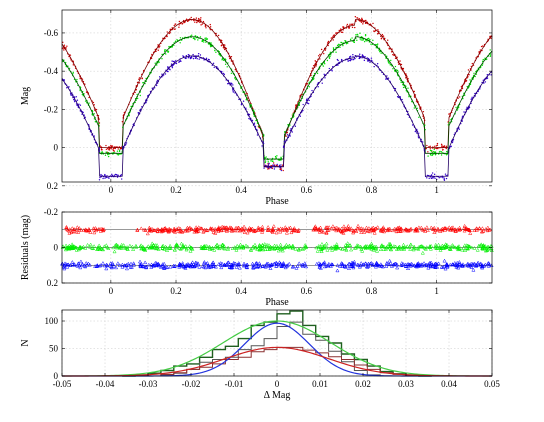 The height and width of the screenshot is (422, 544). Describe the element at coordinates (51, 212) in the screenshot. I see `res-ytick-label: -0.2` at that location.